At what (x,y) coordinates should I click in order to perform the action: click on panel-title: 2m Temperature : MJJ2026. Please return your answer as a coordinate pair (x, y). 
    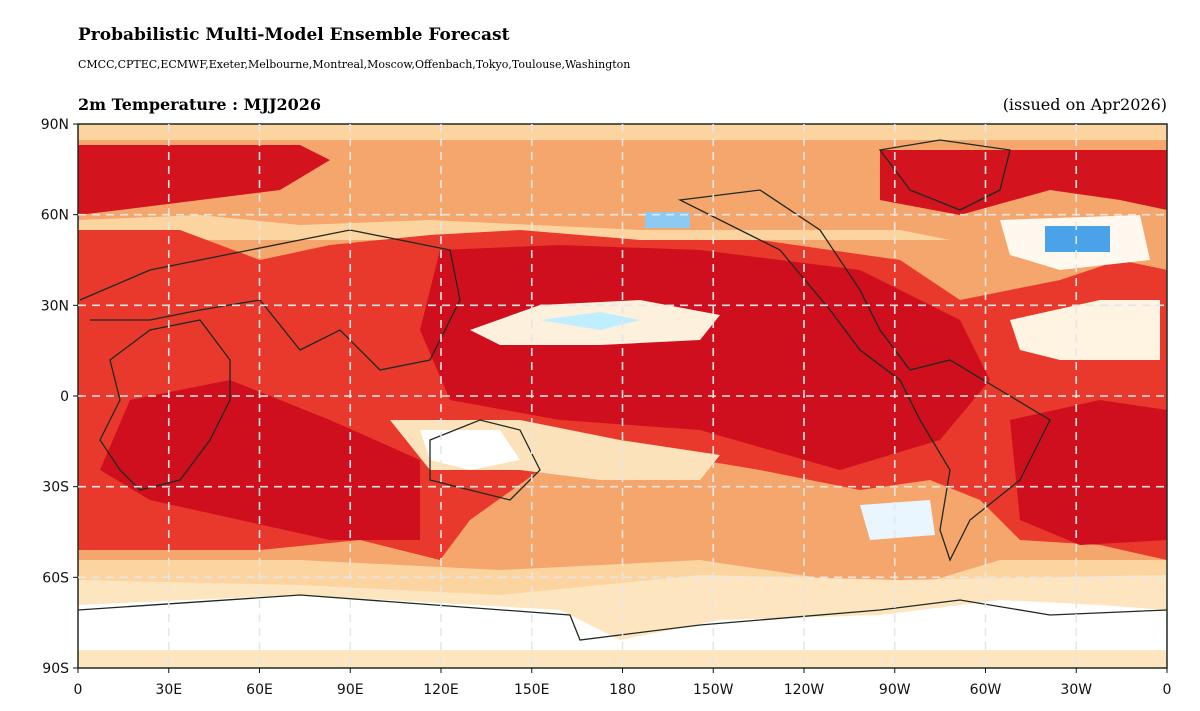
    Looking at the image, I should click on (199, 104).